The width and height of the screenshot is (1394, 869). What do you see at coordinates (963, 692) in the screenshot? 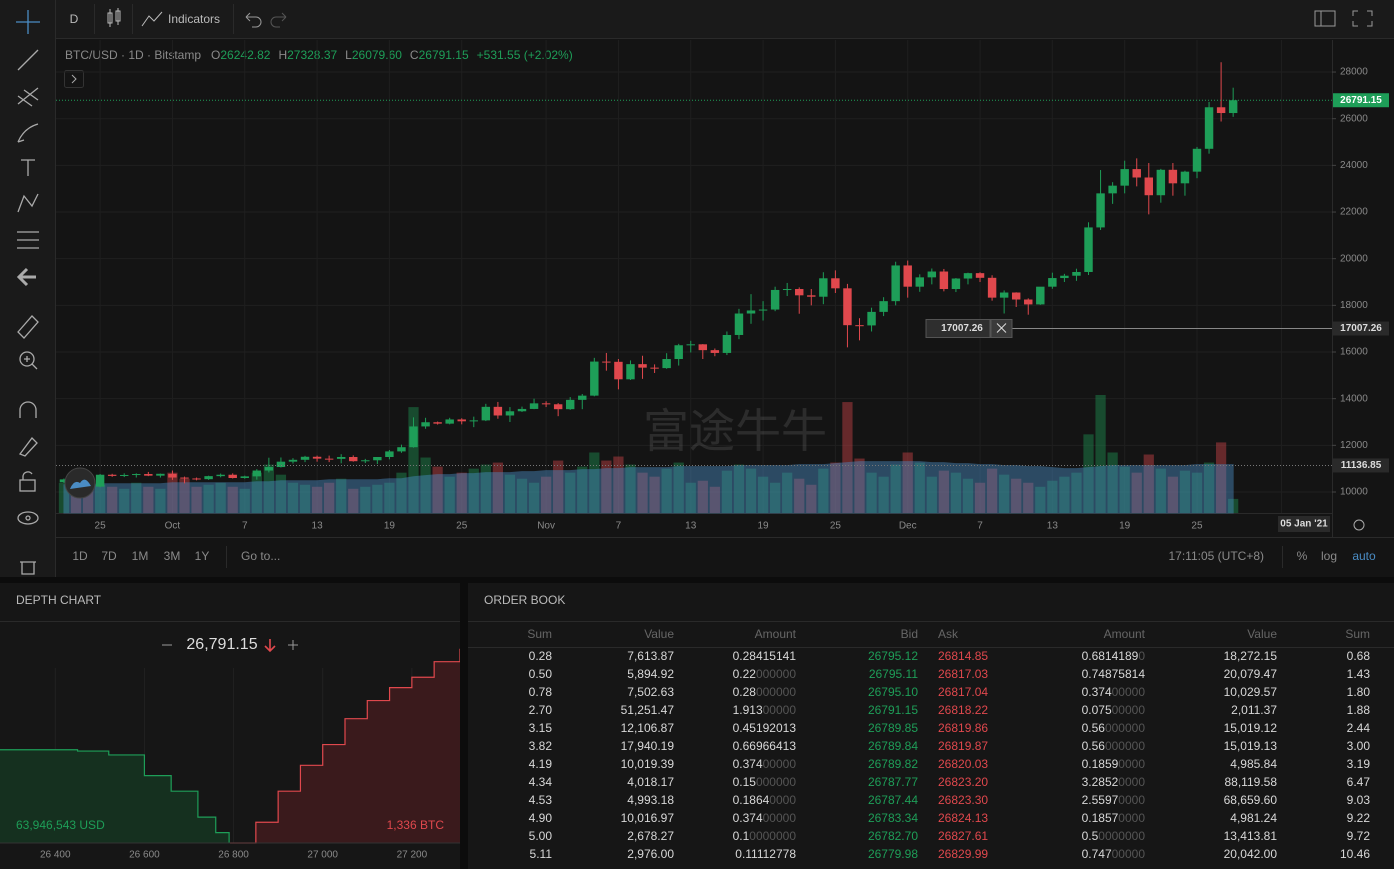
I see `order-cell: 26817.04` at bounding box center [963, 692].